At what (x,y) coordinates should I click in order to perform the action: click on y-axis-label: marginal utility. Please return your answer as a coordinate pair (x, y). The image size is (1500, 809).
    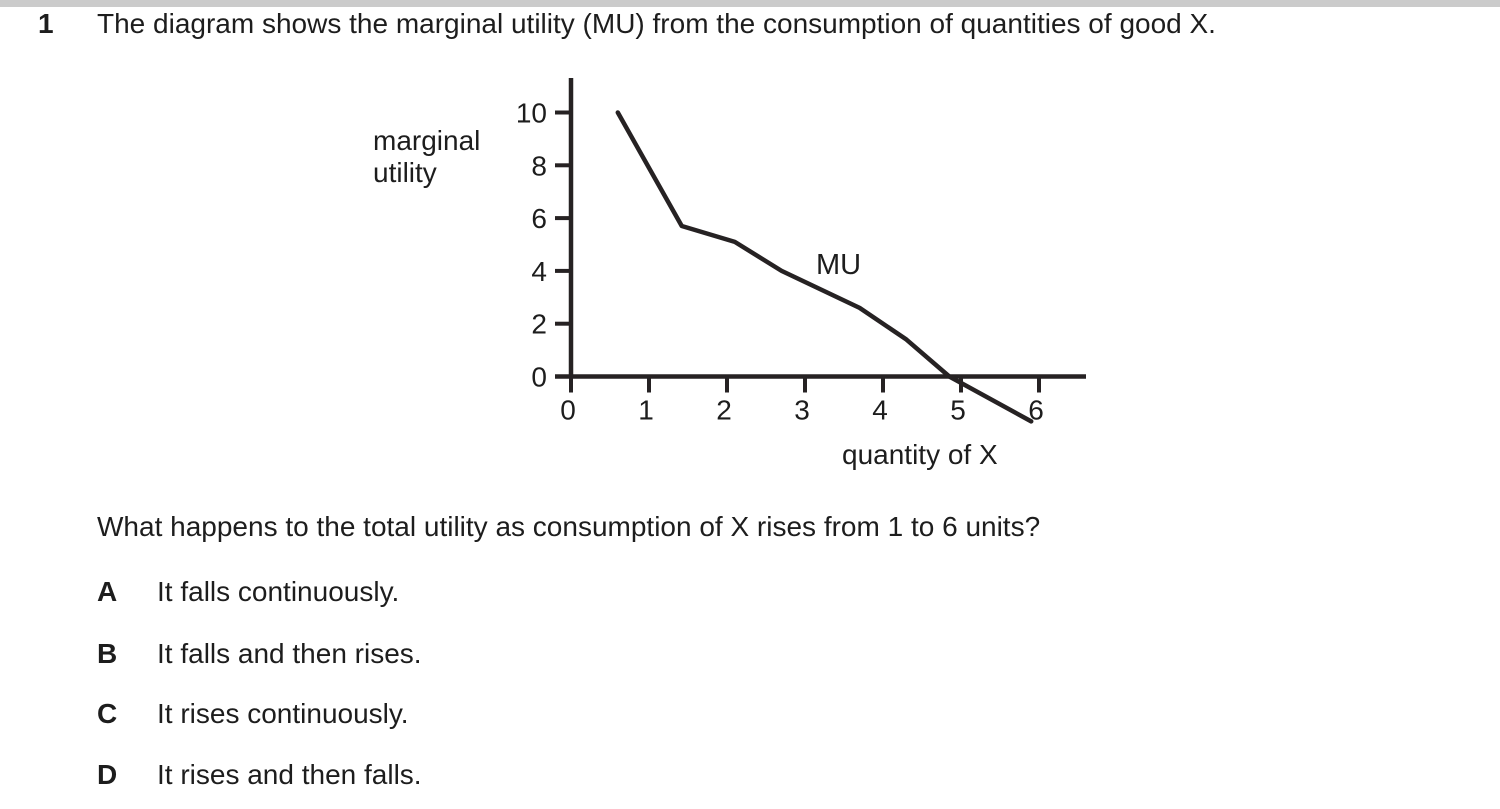
    Looking at the image, I should click on (426, 157).